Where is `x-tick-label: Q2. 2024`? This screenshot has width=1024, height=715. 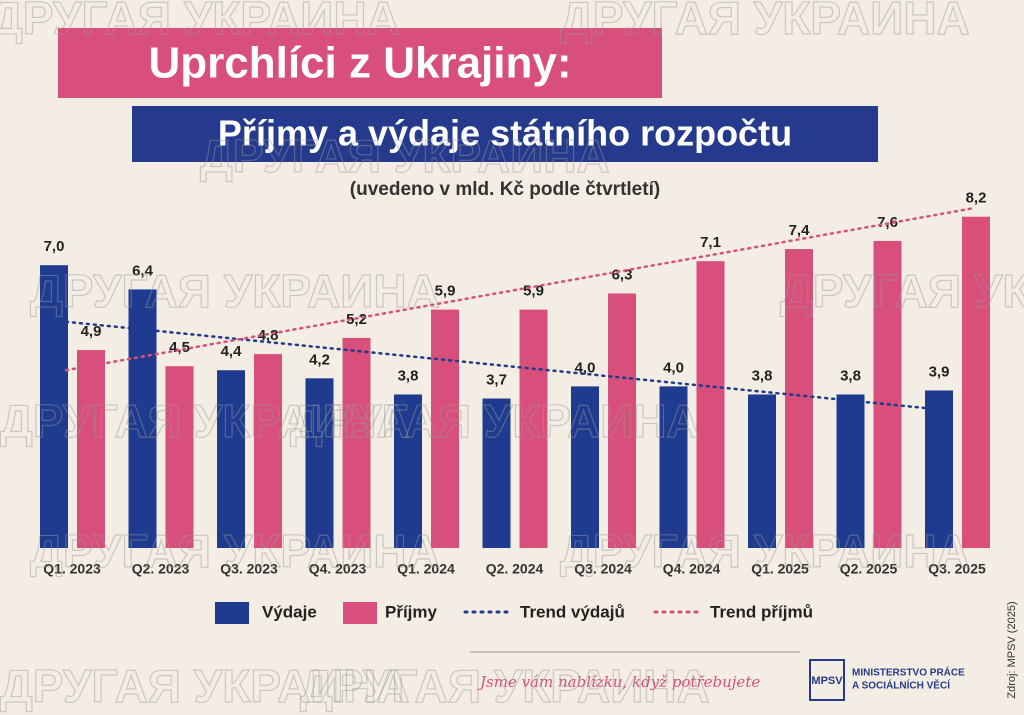 x-tick-label: Q2. 2024 is located at coordinates (515, 569).